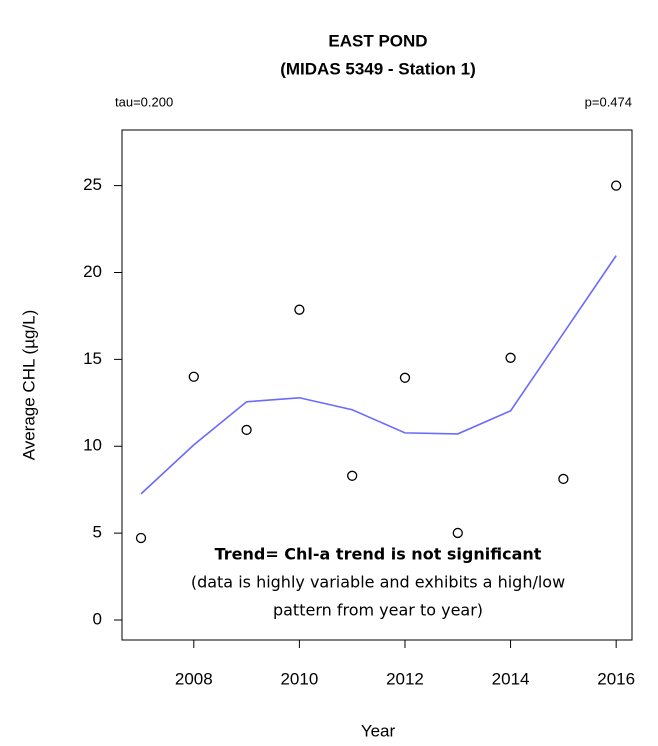  Describe the element at coordinates (511, 678) in the screenshot. I see `x-tick-label: 2014` at that location.